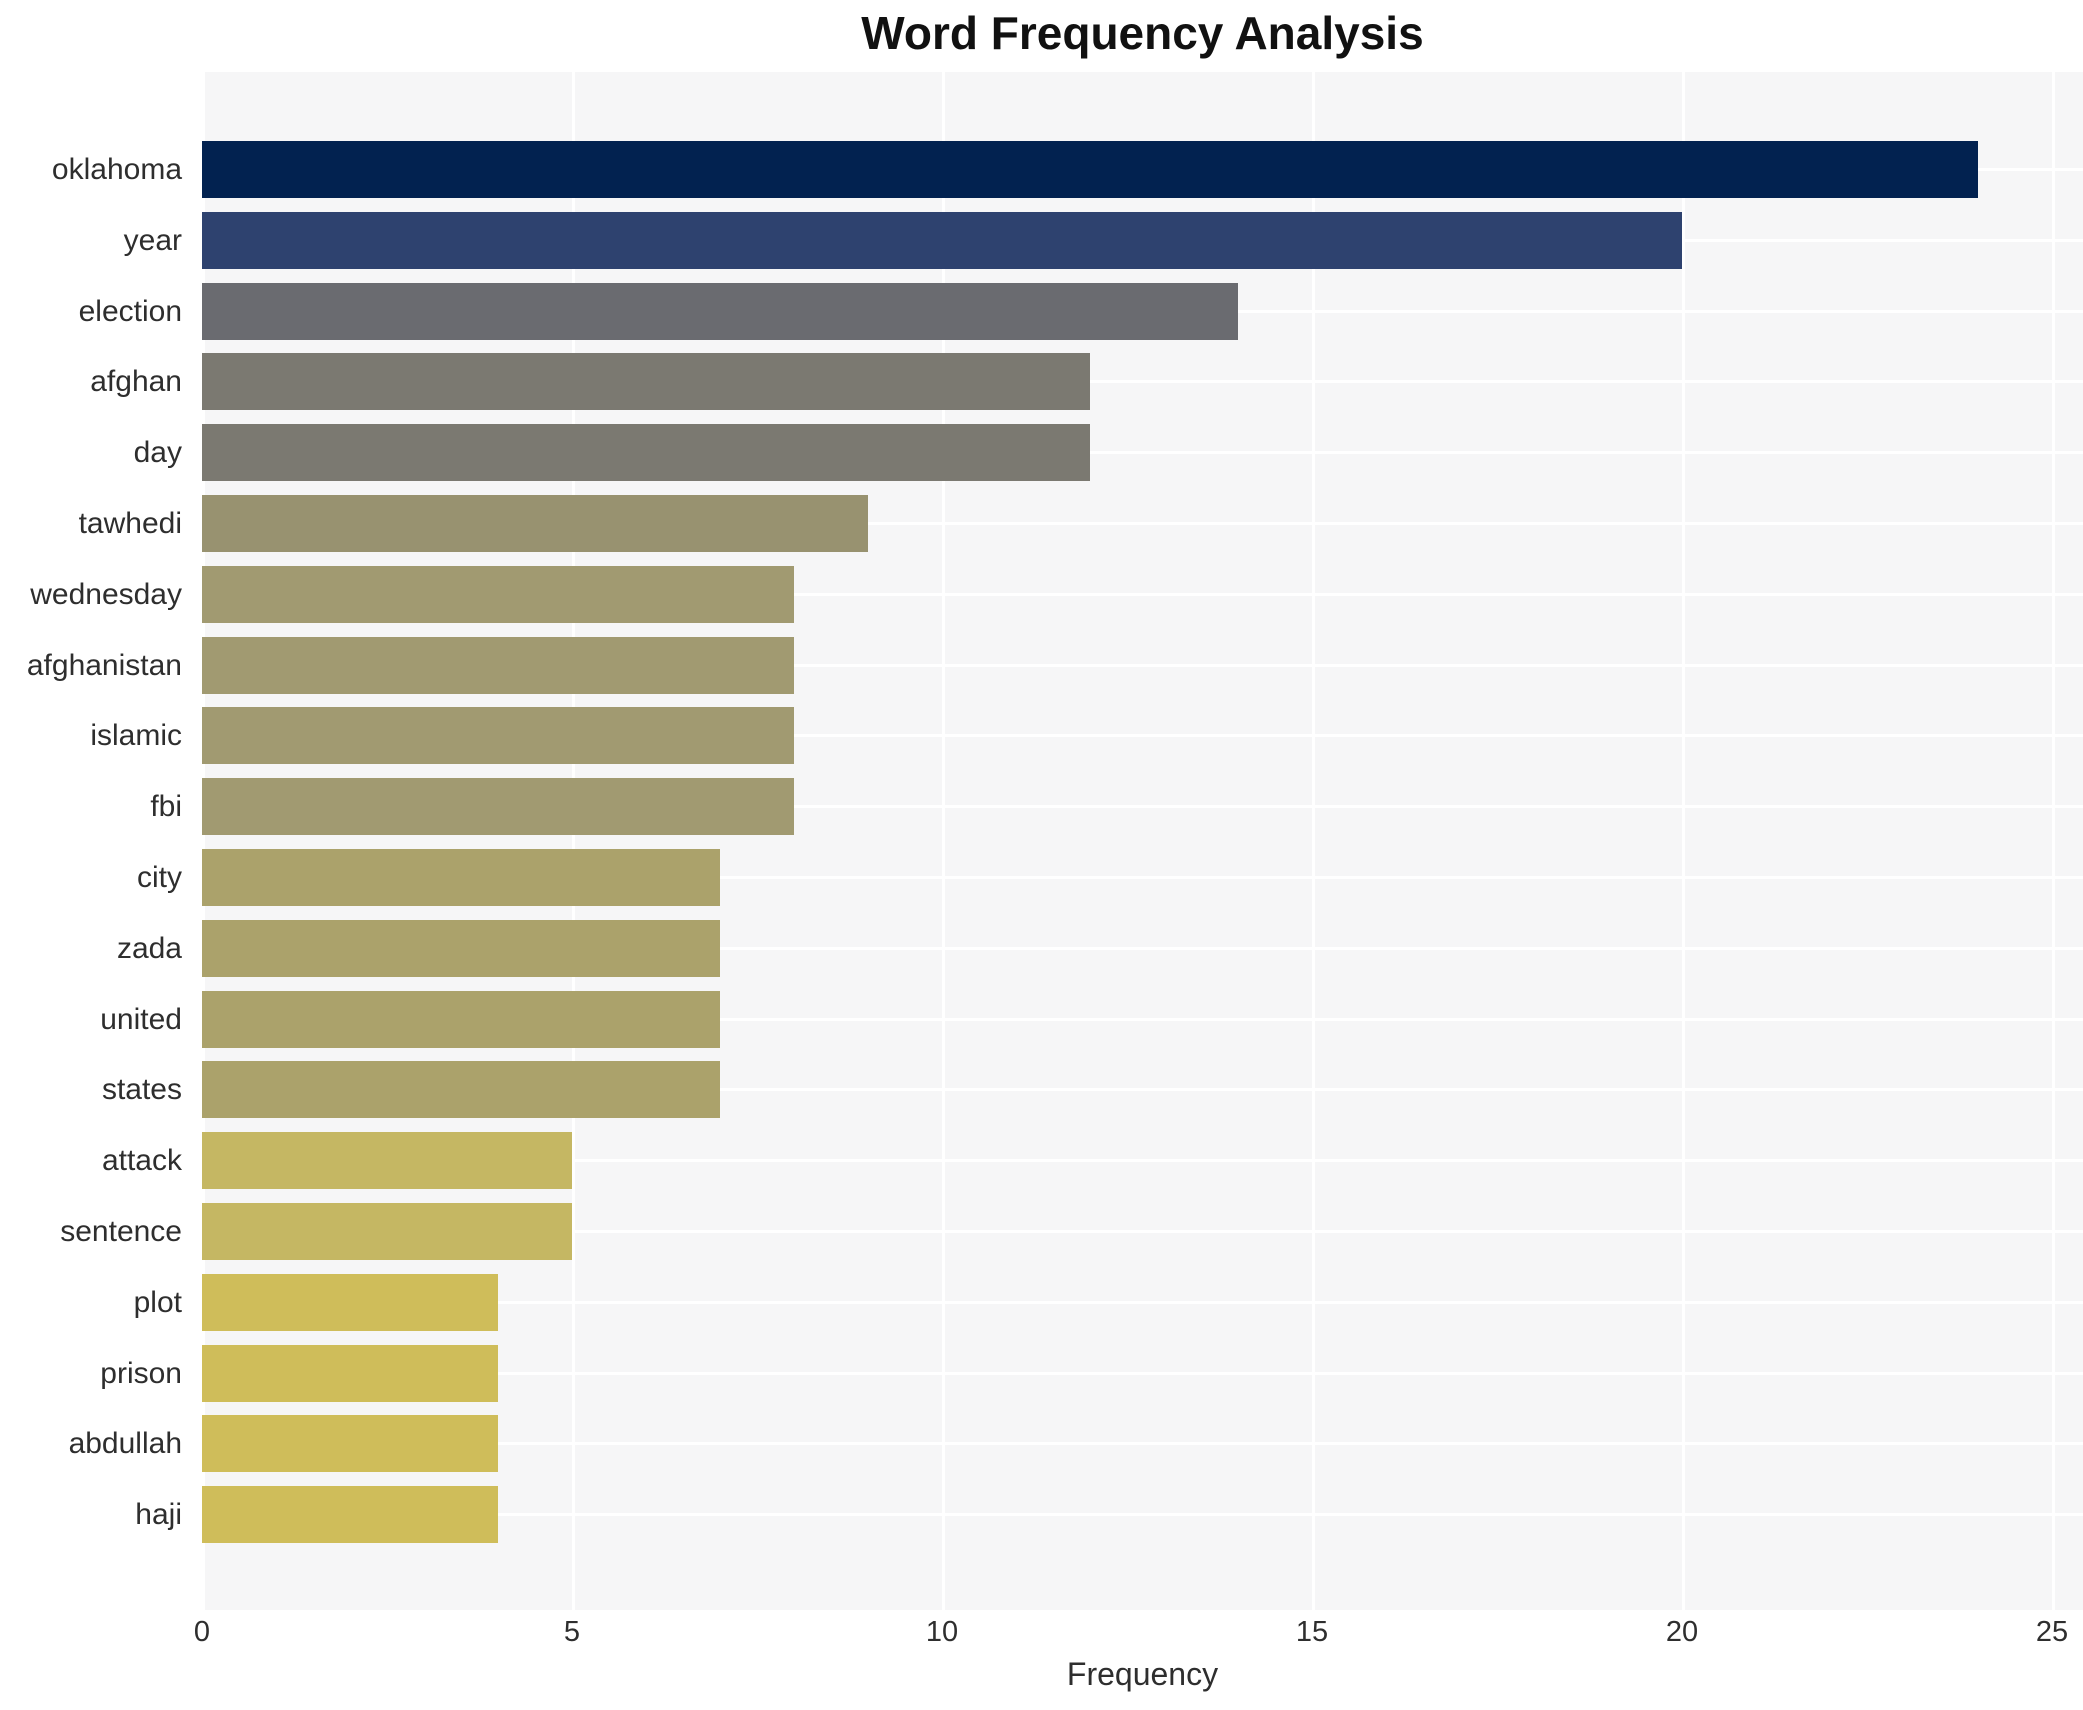 The height and width of the screenshot is (1710, 2083). Describe the element at coordinates (130, 523) in the screenshot. I see `y-label-tawhedi: tawhedi` at that location.